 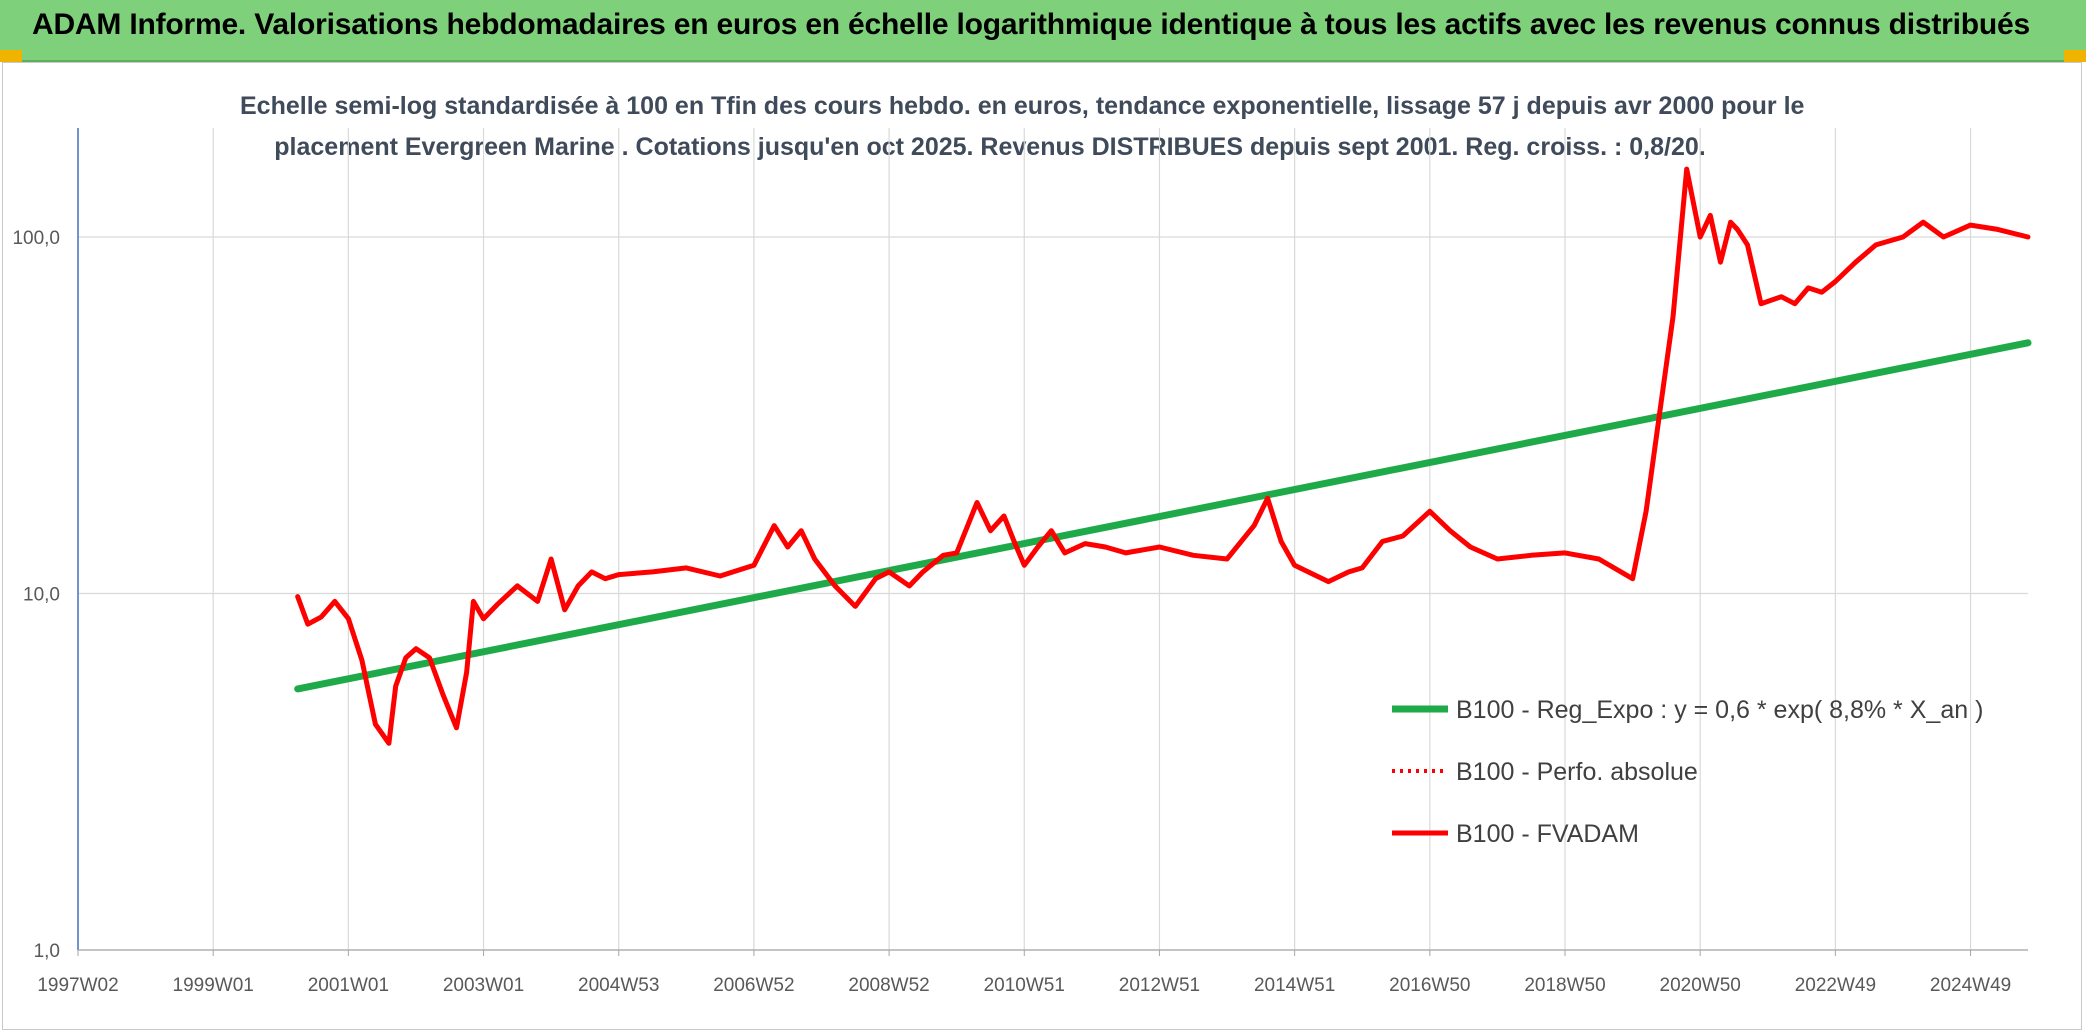 I want to click on x-tick-label: 2001W01, so click(x=348, y=985).